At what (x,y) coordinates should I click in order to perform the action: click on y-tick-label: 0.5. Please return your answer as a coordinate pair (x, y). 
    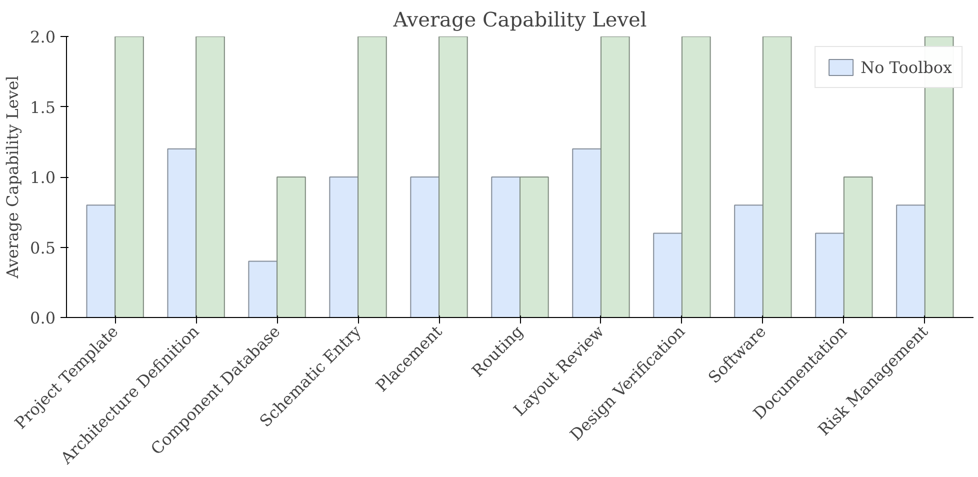
    Looking at the image, I should click on (43, 248).